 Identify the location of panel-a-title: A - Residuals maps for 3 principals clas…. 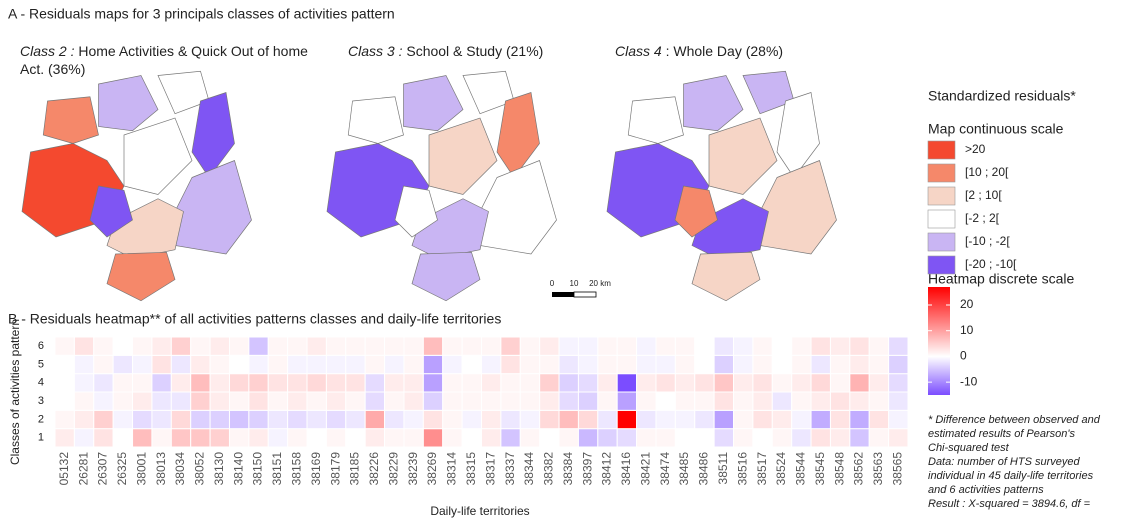
(201, 14).